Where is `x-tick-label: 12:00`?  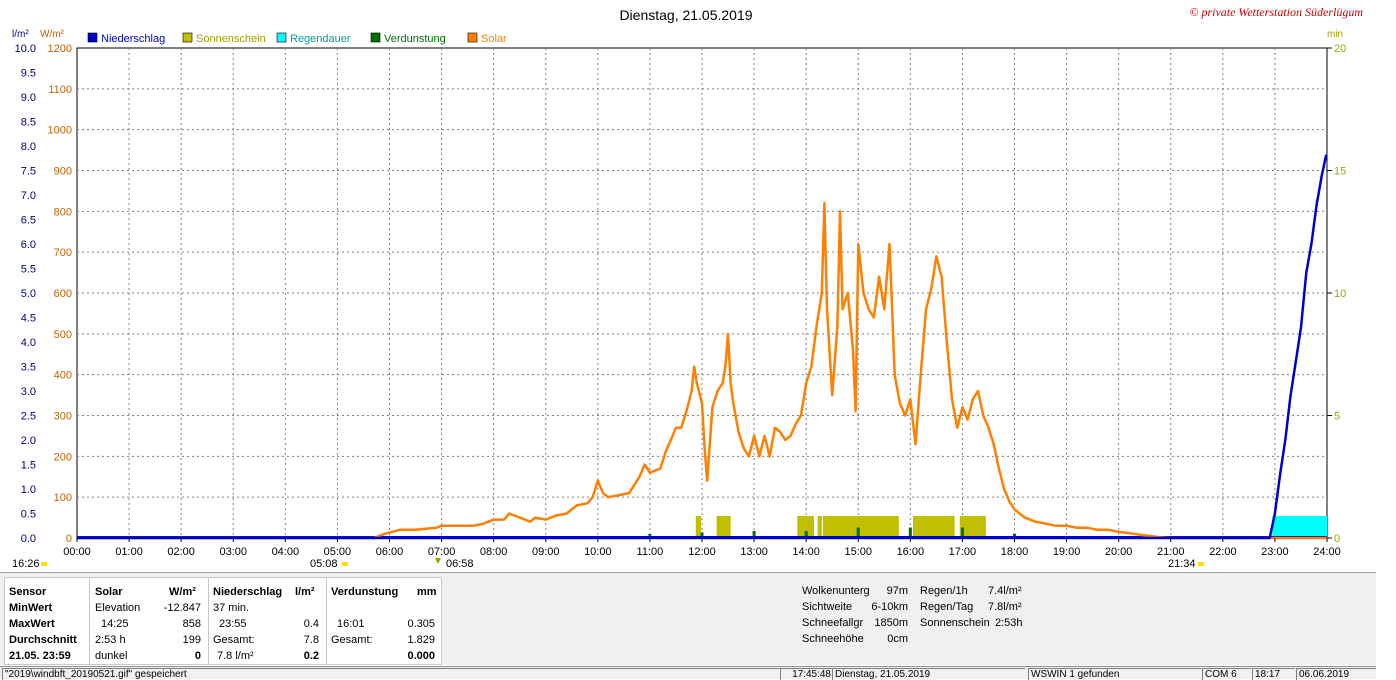 x-tick-label: 12:00 is located at coordinates (702, 552).